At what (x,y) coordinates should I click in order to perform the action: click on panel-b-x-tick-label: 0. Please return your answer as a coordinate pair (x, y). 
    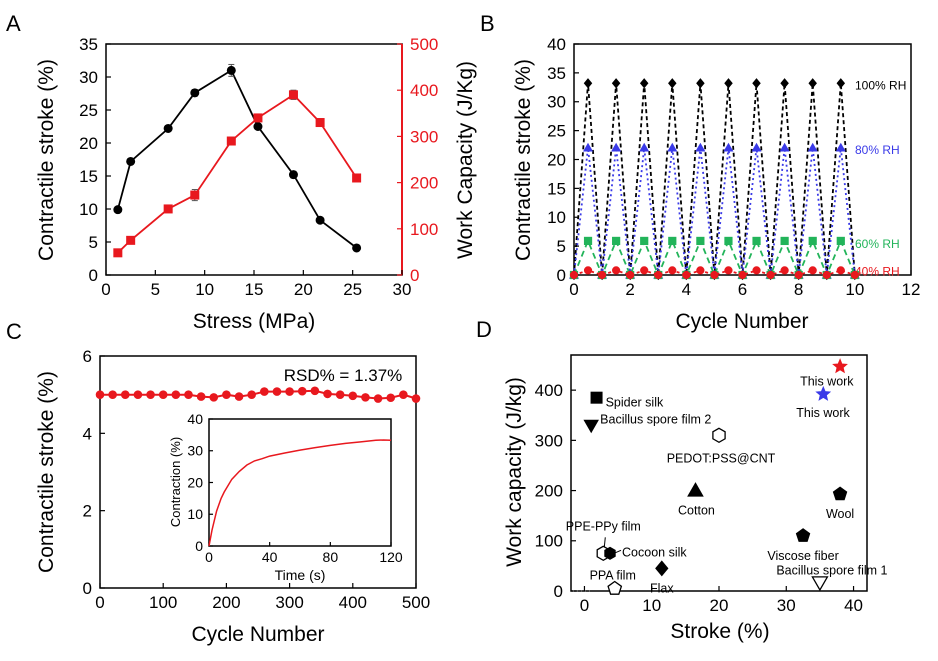
    Looking at the image, I should click on (573, 289).